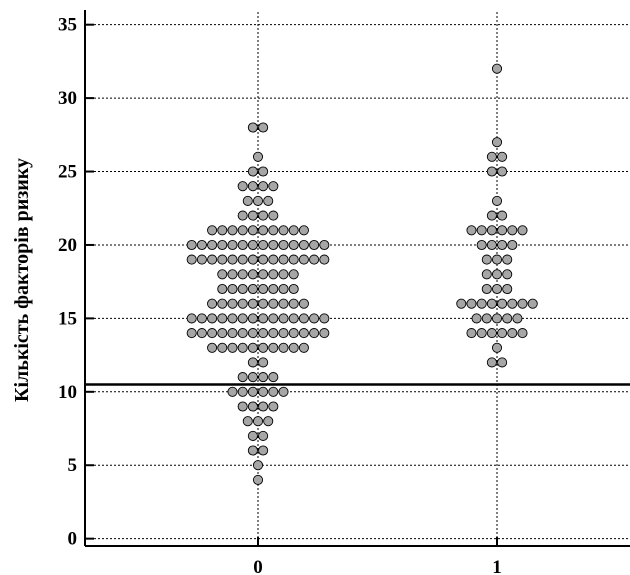  Describe the element at coordinates (67, 172) in the screenshot. I see `y-tick-label-25: 25` at that location.